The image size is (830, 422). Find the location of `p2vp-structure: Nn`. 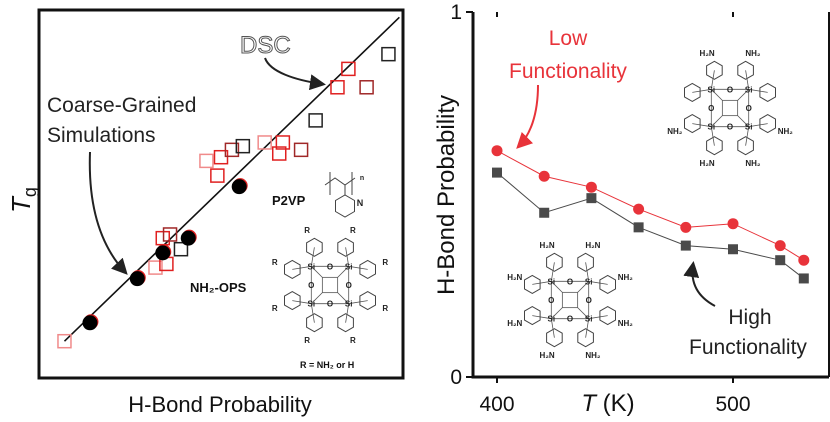

p2vp-structure: Nn is located at coordinates (344, 195).